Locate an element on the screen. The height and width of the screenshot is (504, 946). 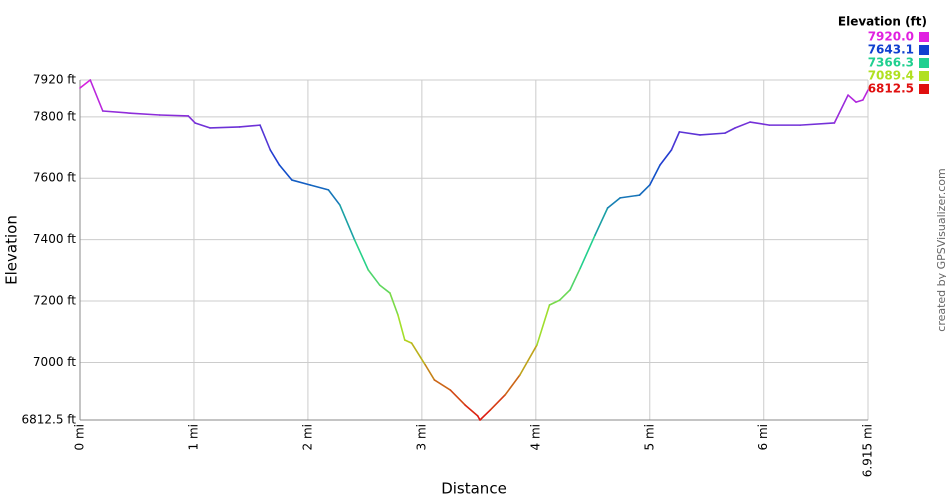
x-tick-label: 0 mi is located at coordinates (80, 437).